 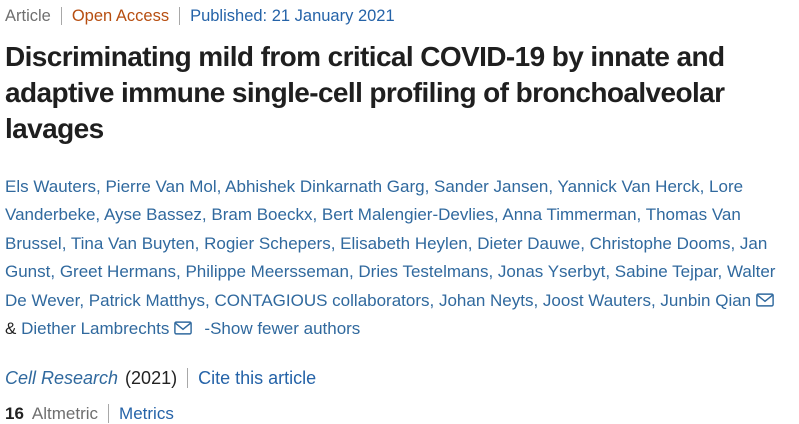 What do you see at coordinates (404, 243) in the screenshot?
I see `author-link: Elisabeth Heylen` at bounding box center [404, 243].